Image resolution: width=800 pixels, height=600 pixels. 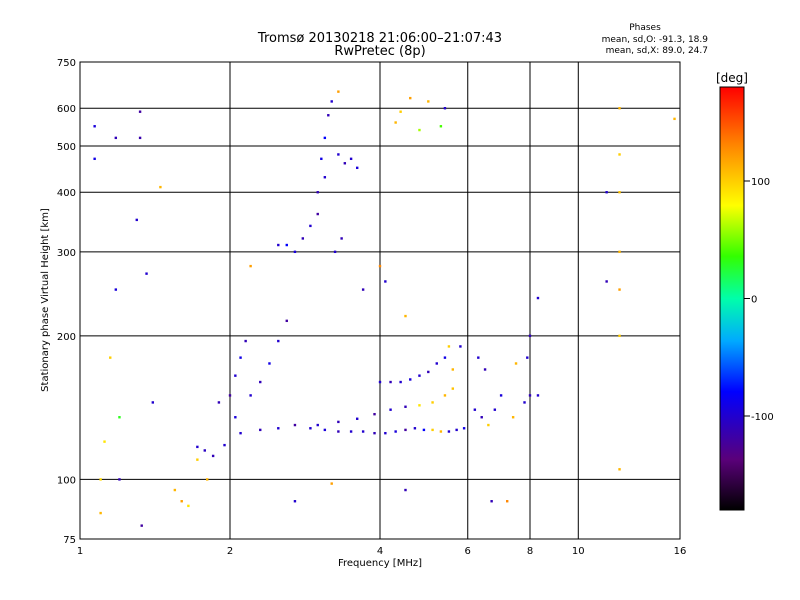 What do you see at coordinates (645, 28) in the screenshot?
I see `stats-heading: Phases` at bounding box center [645, 28].